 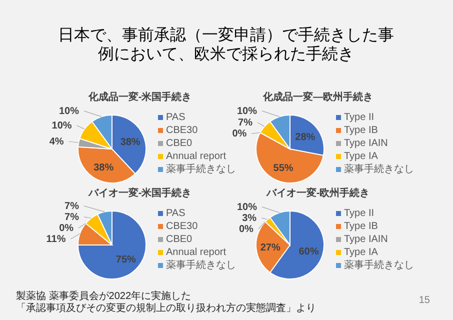 What do you see at coordinates (104, 296) in the screenshot?
I see `text: 製薬協 薬事委員会が2022年に実施した` at bounding box center [104, 296].